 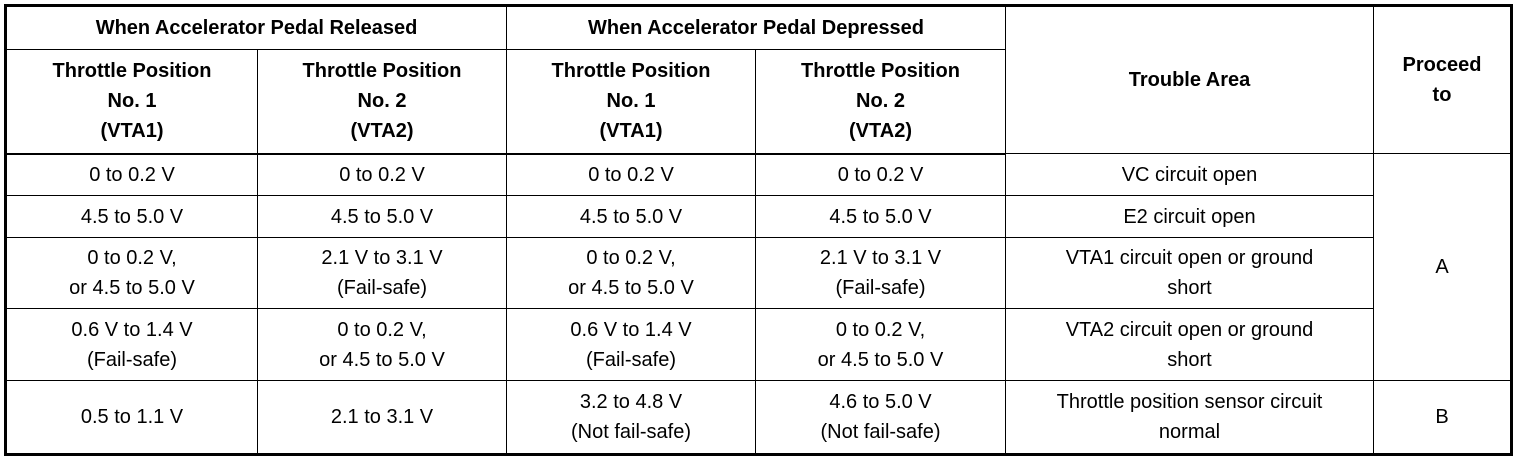 I want to click on header-released-tp2: Throttle Position No. 2 (VTA2), so click(x=382, y=102).